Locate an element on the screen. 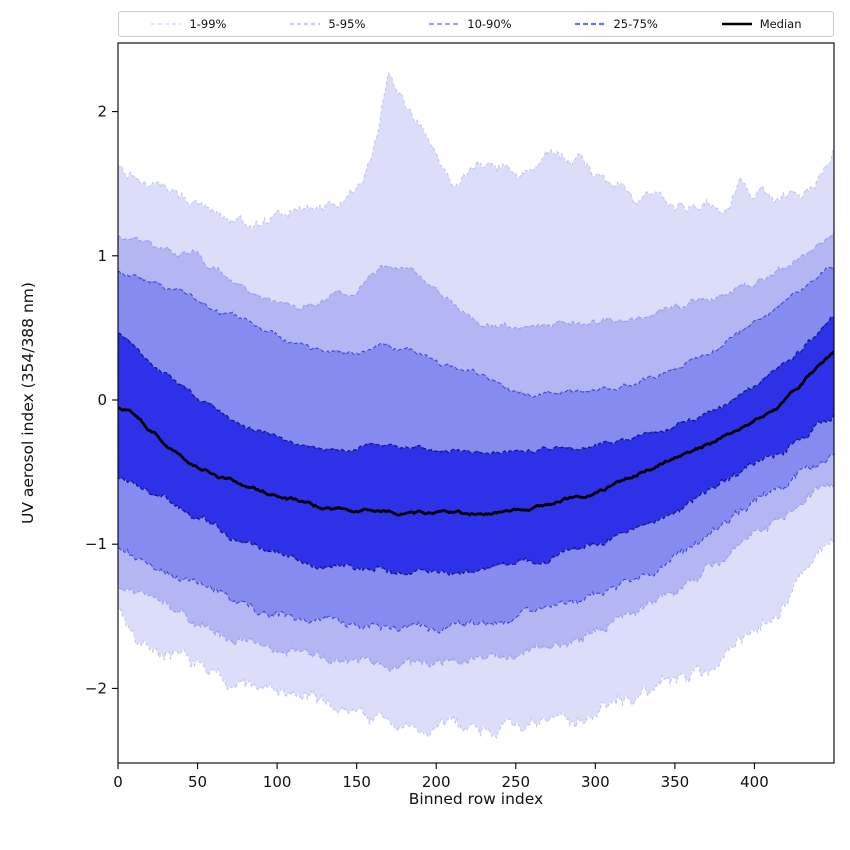 The height and width of the screenshot is (850, 850). legend-item-10-90%: 10-90% is located at coordinates (470, 24).